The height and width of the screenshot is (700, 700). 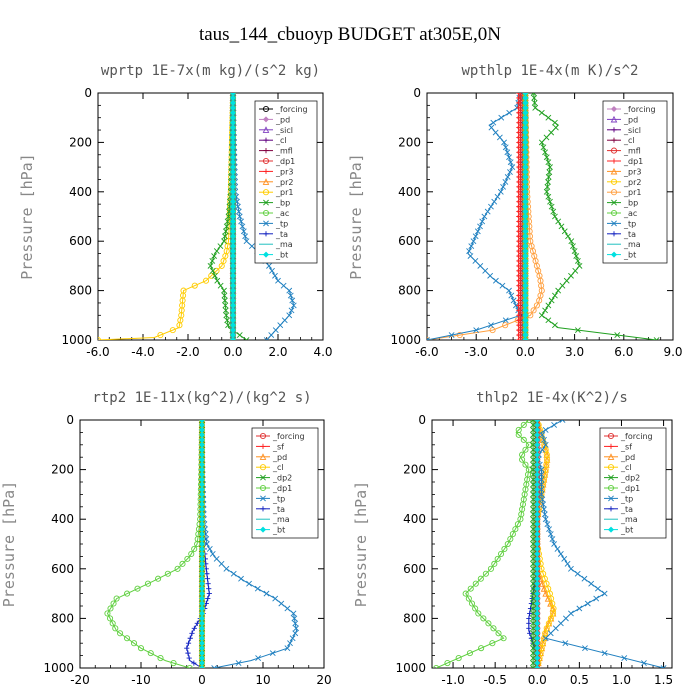 I want to click on legend-marker-dp2, so click(x=611, y=477).